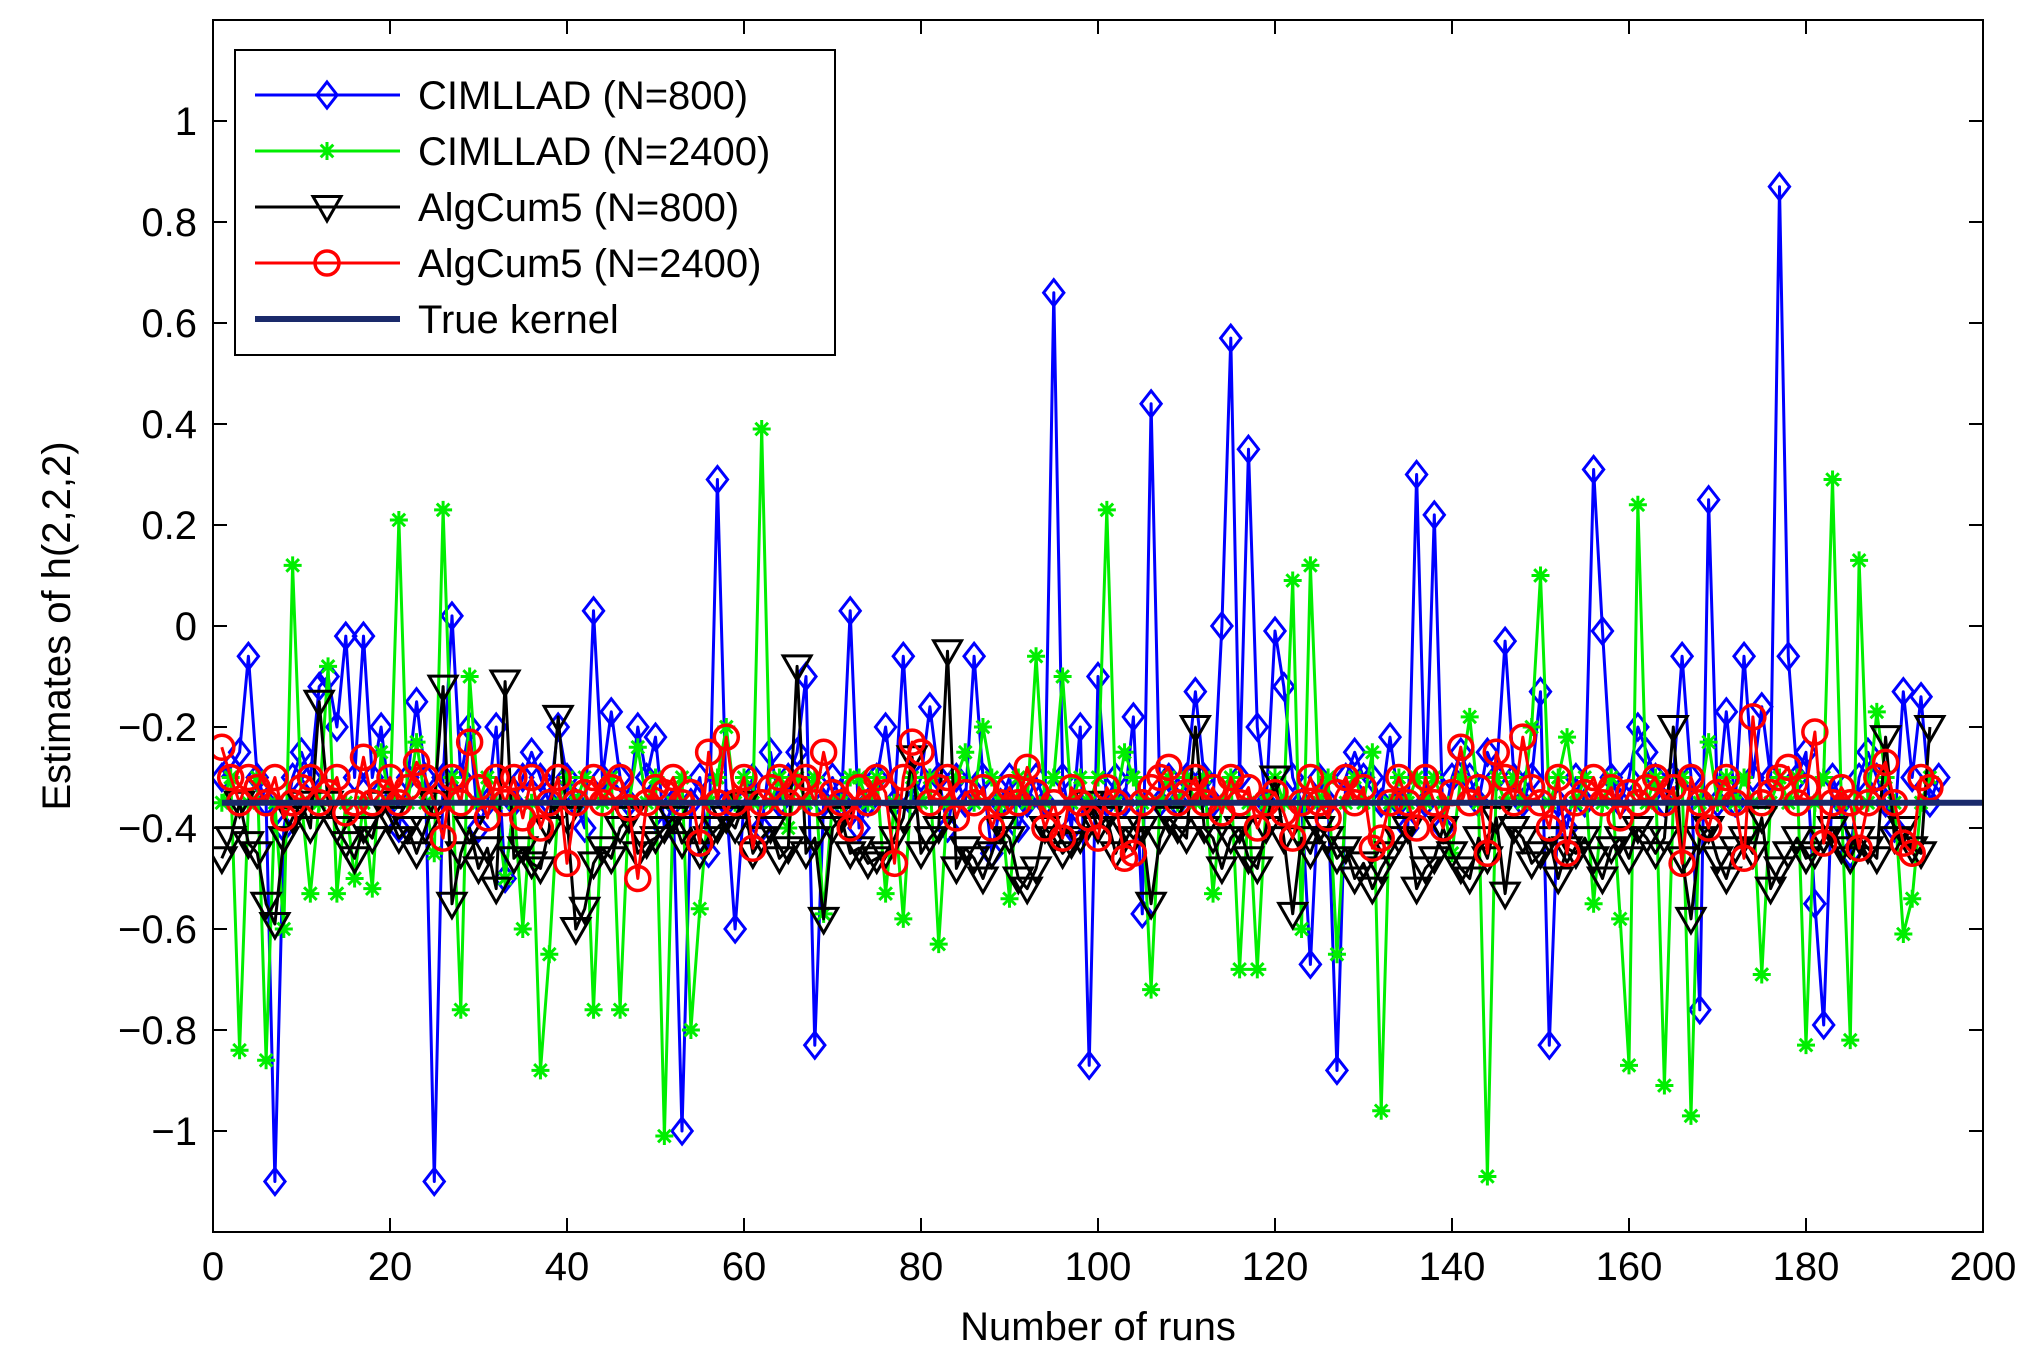 The width and height of the screenshot is (2026, 1367). What do you see at coordinates (169, 223) in the screenshot?
I see `y-tick-label: 0.8` at bounding box center [169, 223].